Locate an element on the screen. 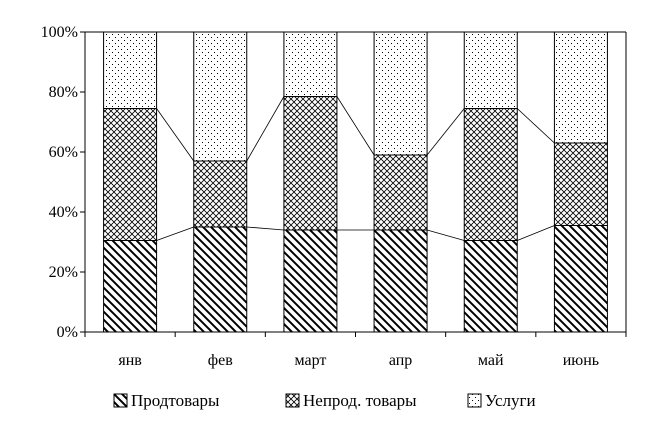 The image size is (646, 431). y-tick-label: 40% is located at coordinates (63, 212).